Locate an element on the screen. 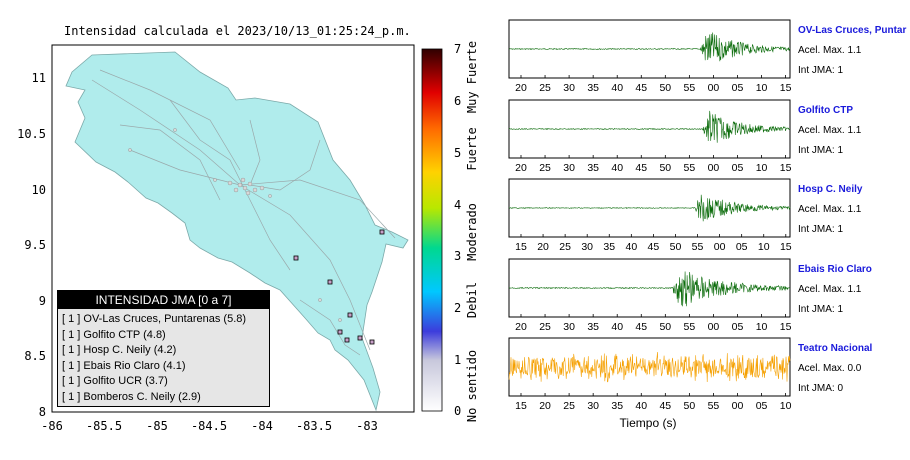 The height and width of the screenshot is (460, 910). colorbar-values: 0 1 2 3 4 5 6 7 is located at coordinates (457, 230).